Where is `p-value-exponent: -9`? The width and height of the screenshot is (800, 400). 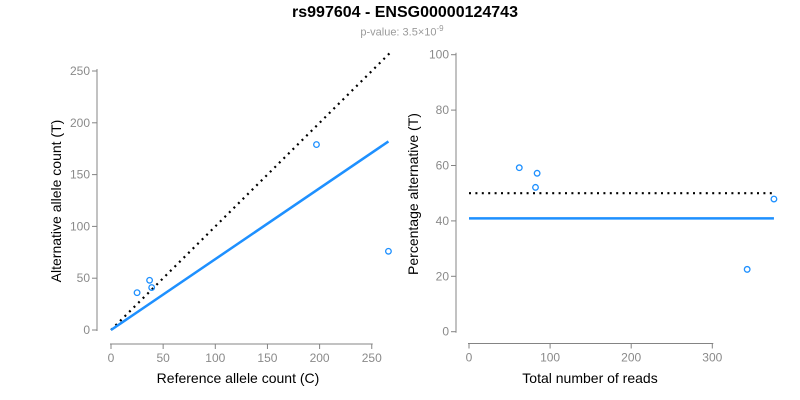
p-value-exponent: -9 is located at coordinates (440, 28).